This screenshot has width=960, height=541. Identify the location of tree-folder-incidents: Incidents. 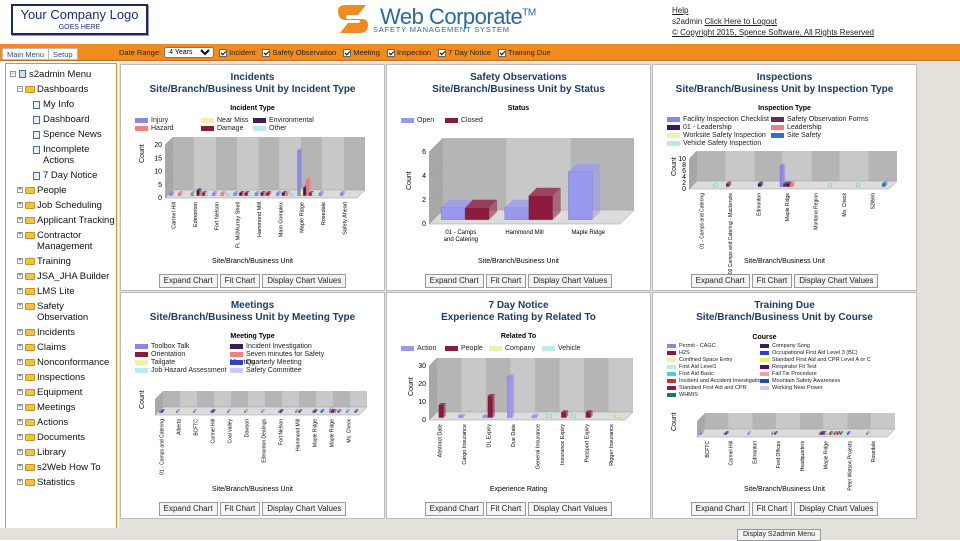
(56, 332).